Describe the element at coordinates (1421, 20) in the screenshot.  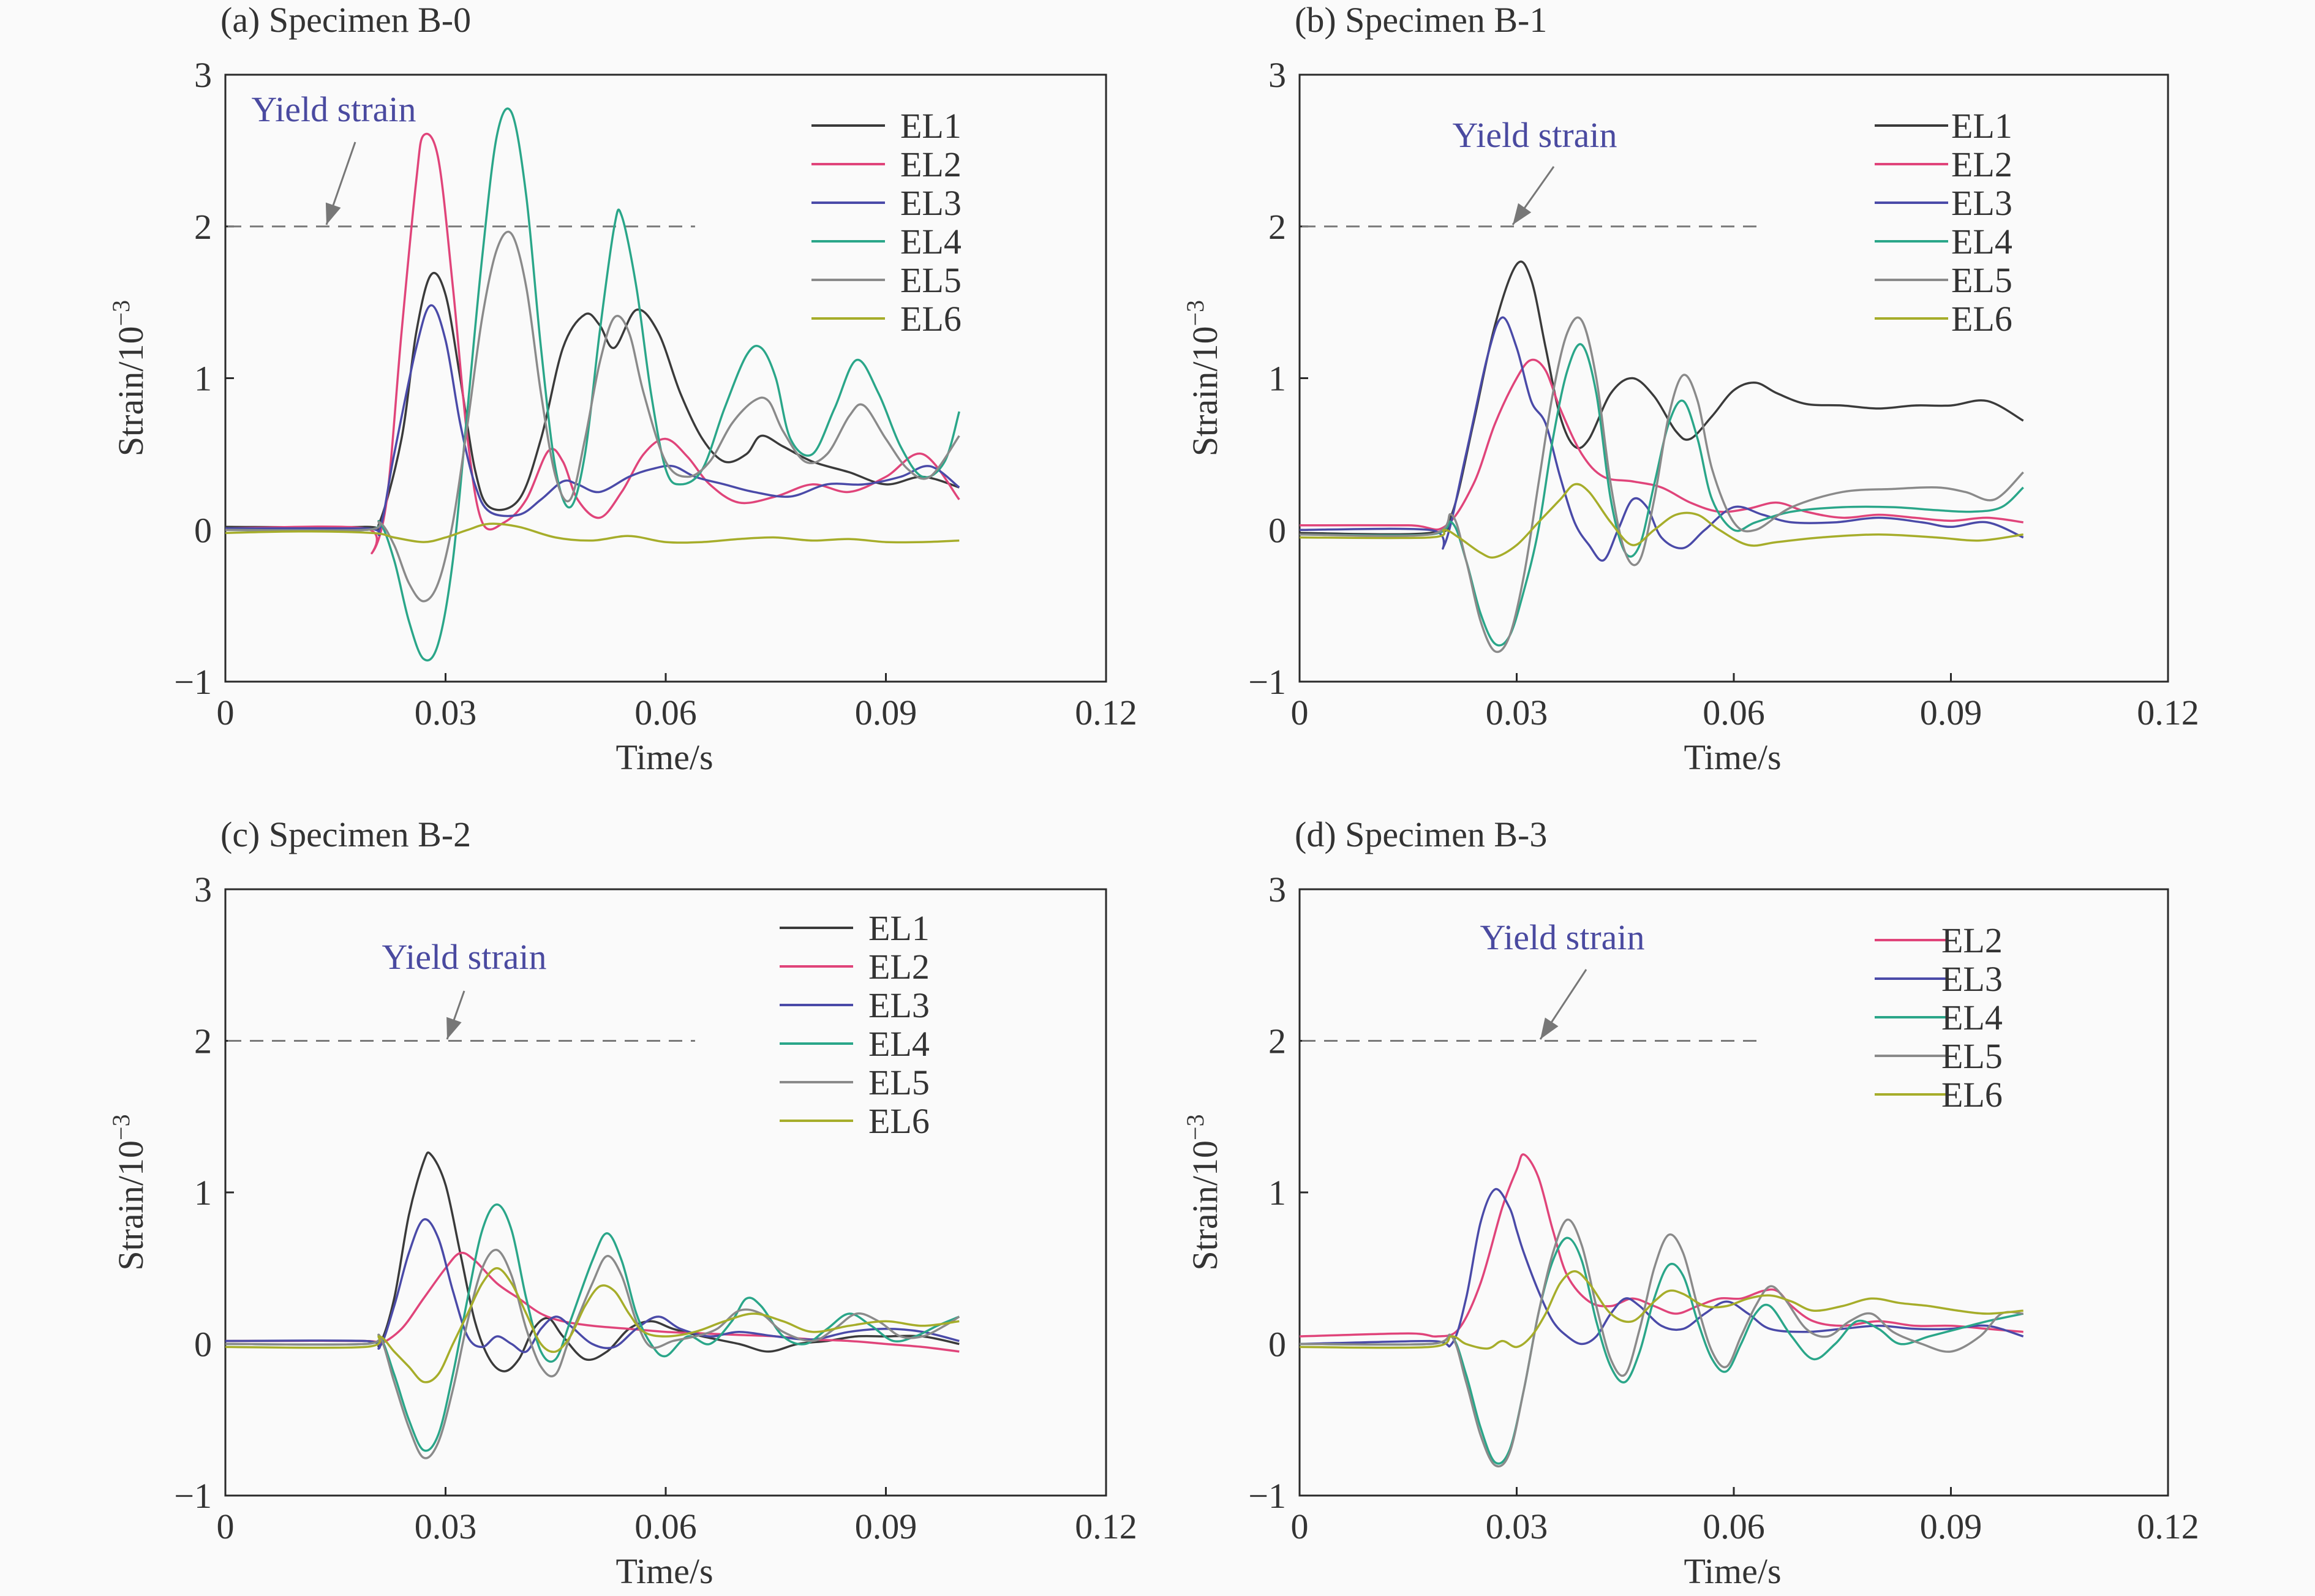
I see `panel-title: (b) Specimen B-1` at that location.